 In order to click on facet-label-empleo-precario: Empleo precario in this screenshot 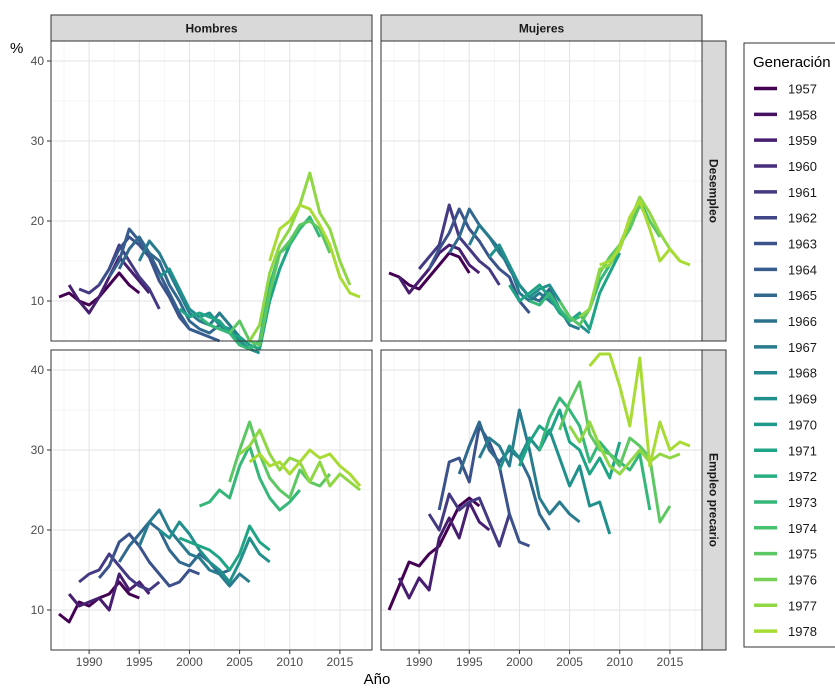, I will do `click(714, 500)`.